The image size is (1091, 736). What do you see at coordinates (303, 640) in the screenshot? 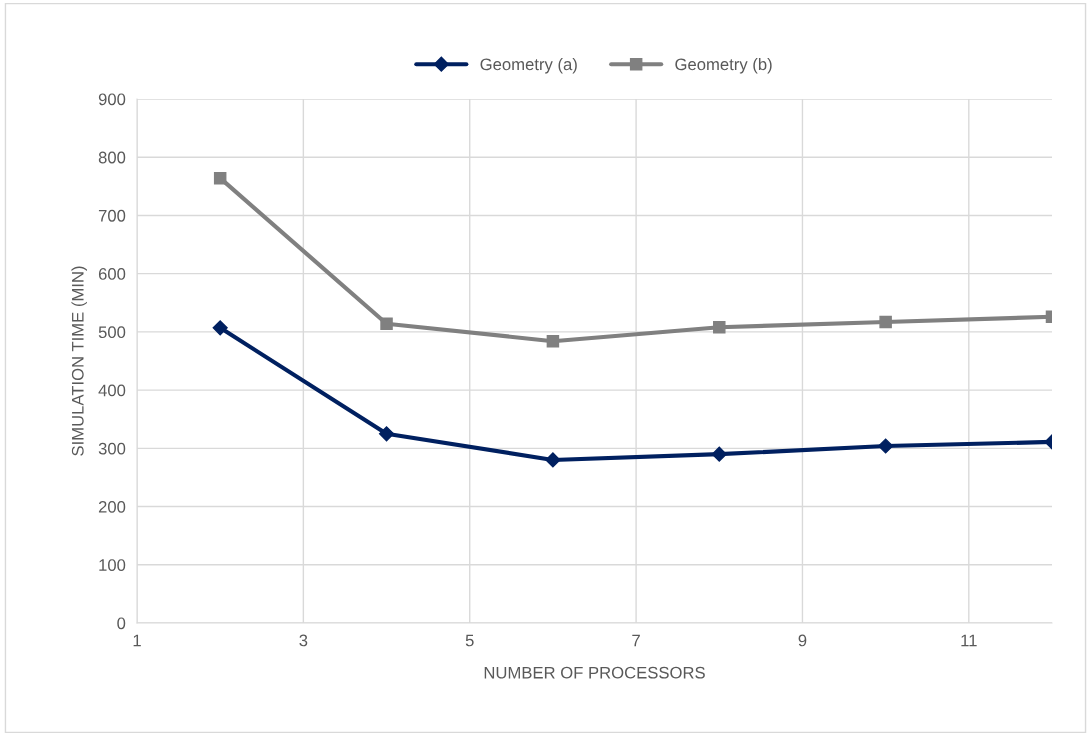
I see `x-tick-label: 3` at bounding box center [303, 640].